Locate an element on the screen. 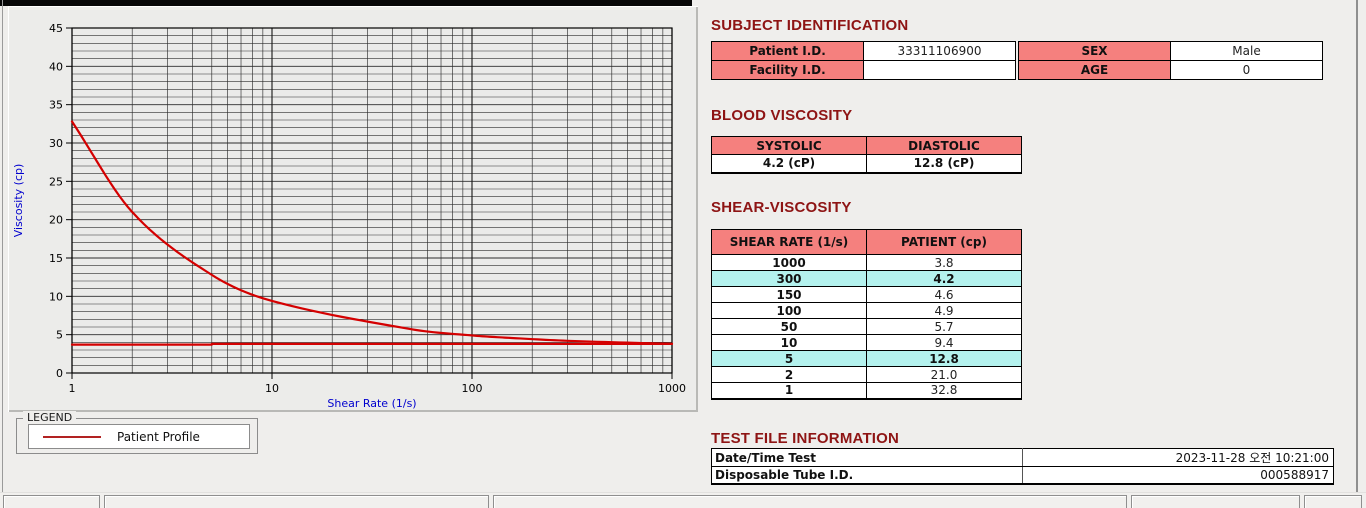  legend-inner: Patient Profile is located at coordinates (139, 436).